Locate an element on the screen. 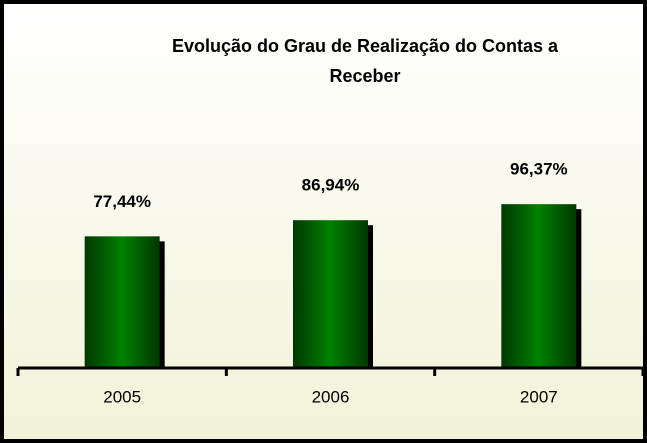 The height and width of the screenshot is (443, 647). x-tick-label: 2007 is located at coordinates (539, 396).